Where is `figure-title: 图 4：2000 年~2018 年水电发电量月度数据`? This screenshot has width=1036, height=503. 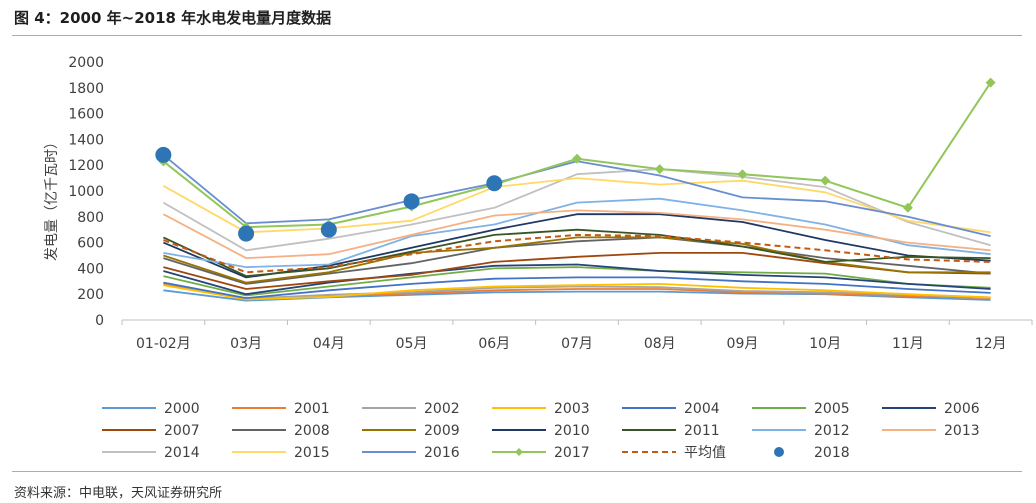 figure-title: 图 4：2000 年~2018 年水电发电量月度数据 is located at coordinates (173, 18).